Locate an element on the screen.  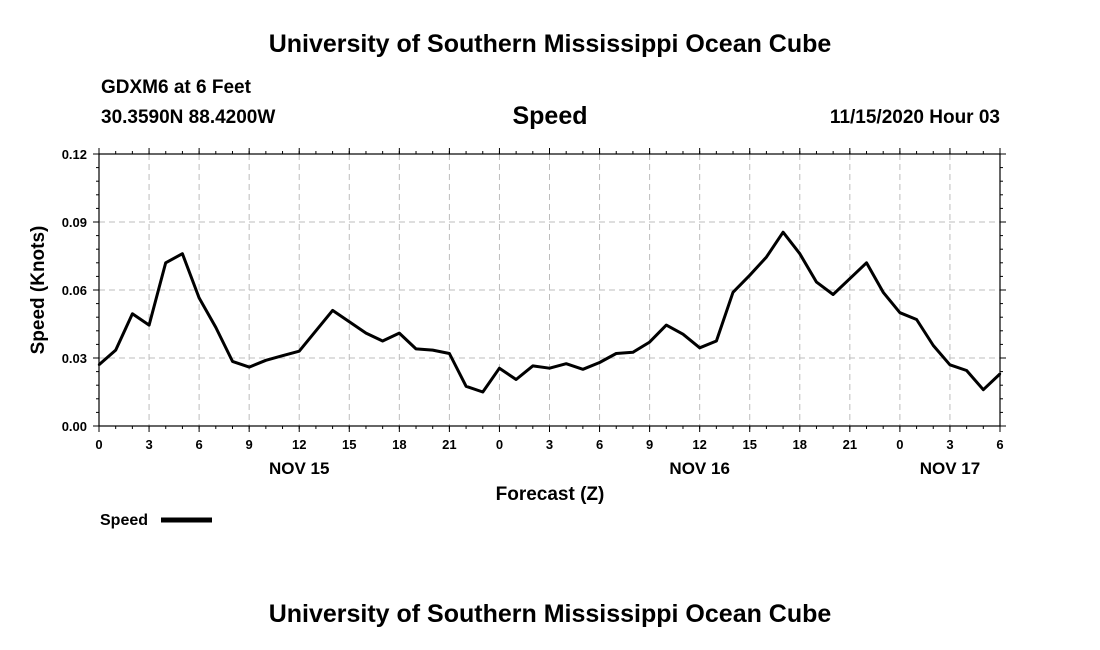
coordinates-label: 30.3590N 88.4200W is located at coordinates (188, 117).